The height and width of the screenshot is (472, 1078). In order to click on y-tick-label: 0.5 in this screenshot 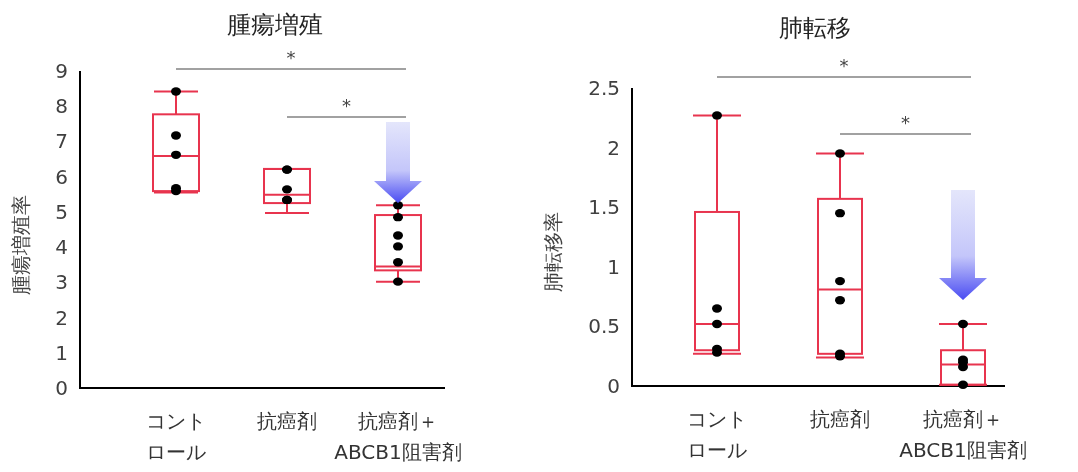, I will do `click(604, 326)`.